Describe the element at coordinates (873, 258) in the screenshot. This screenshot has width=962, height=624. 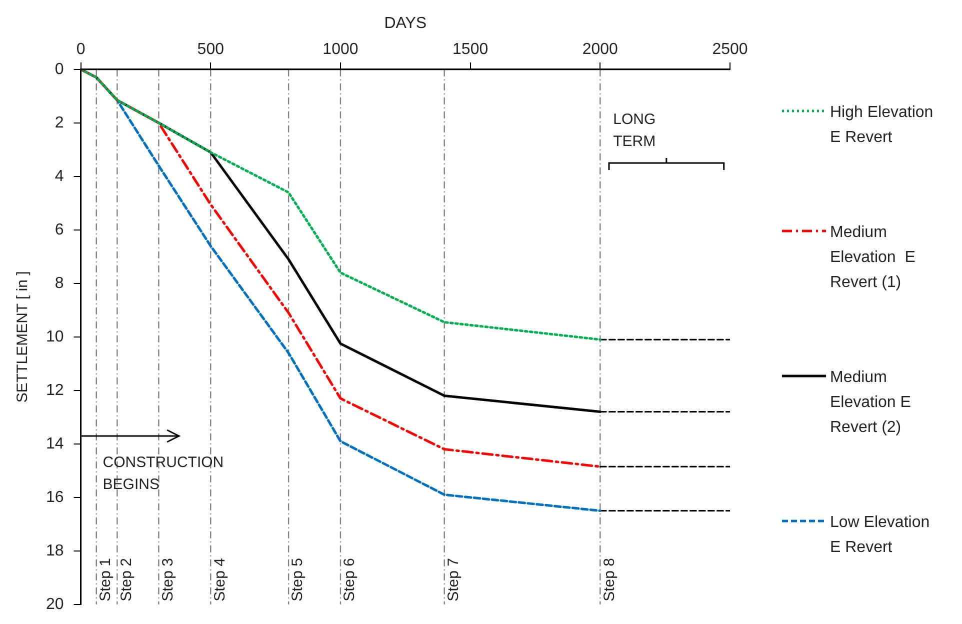
I see `legend-label: Medium Elevation E Revert (1)` at that location.